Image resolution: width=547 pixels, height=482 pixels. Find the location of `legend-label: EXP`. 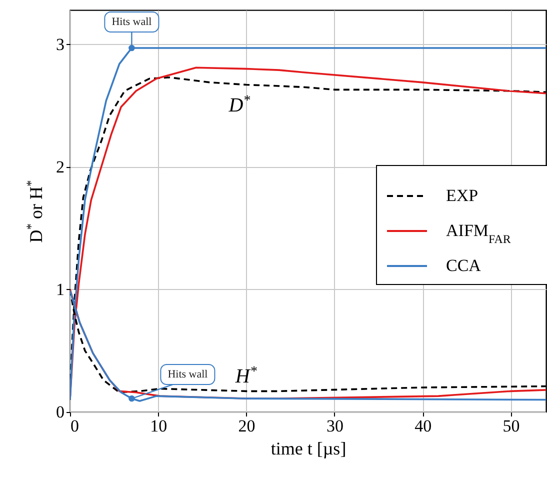

legend-label: EXP is located at coordinates (462, 195).